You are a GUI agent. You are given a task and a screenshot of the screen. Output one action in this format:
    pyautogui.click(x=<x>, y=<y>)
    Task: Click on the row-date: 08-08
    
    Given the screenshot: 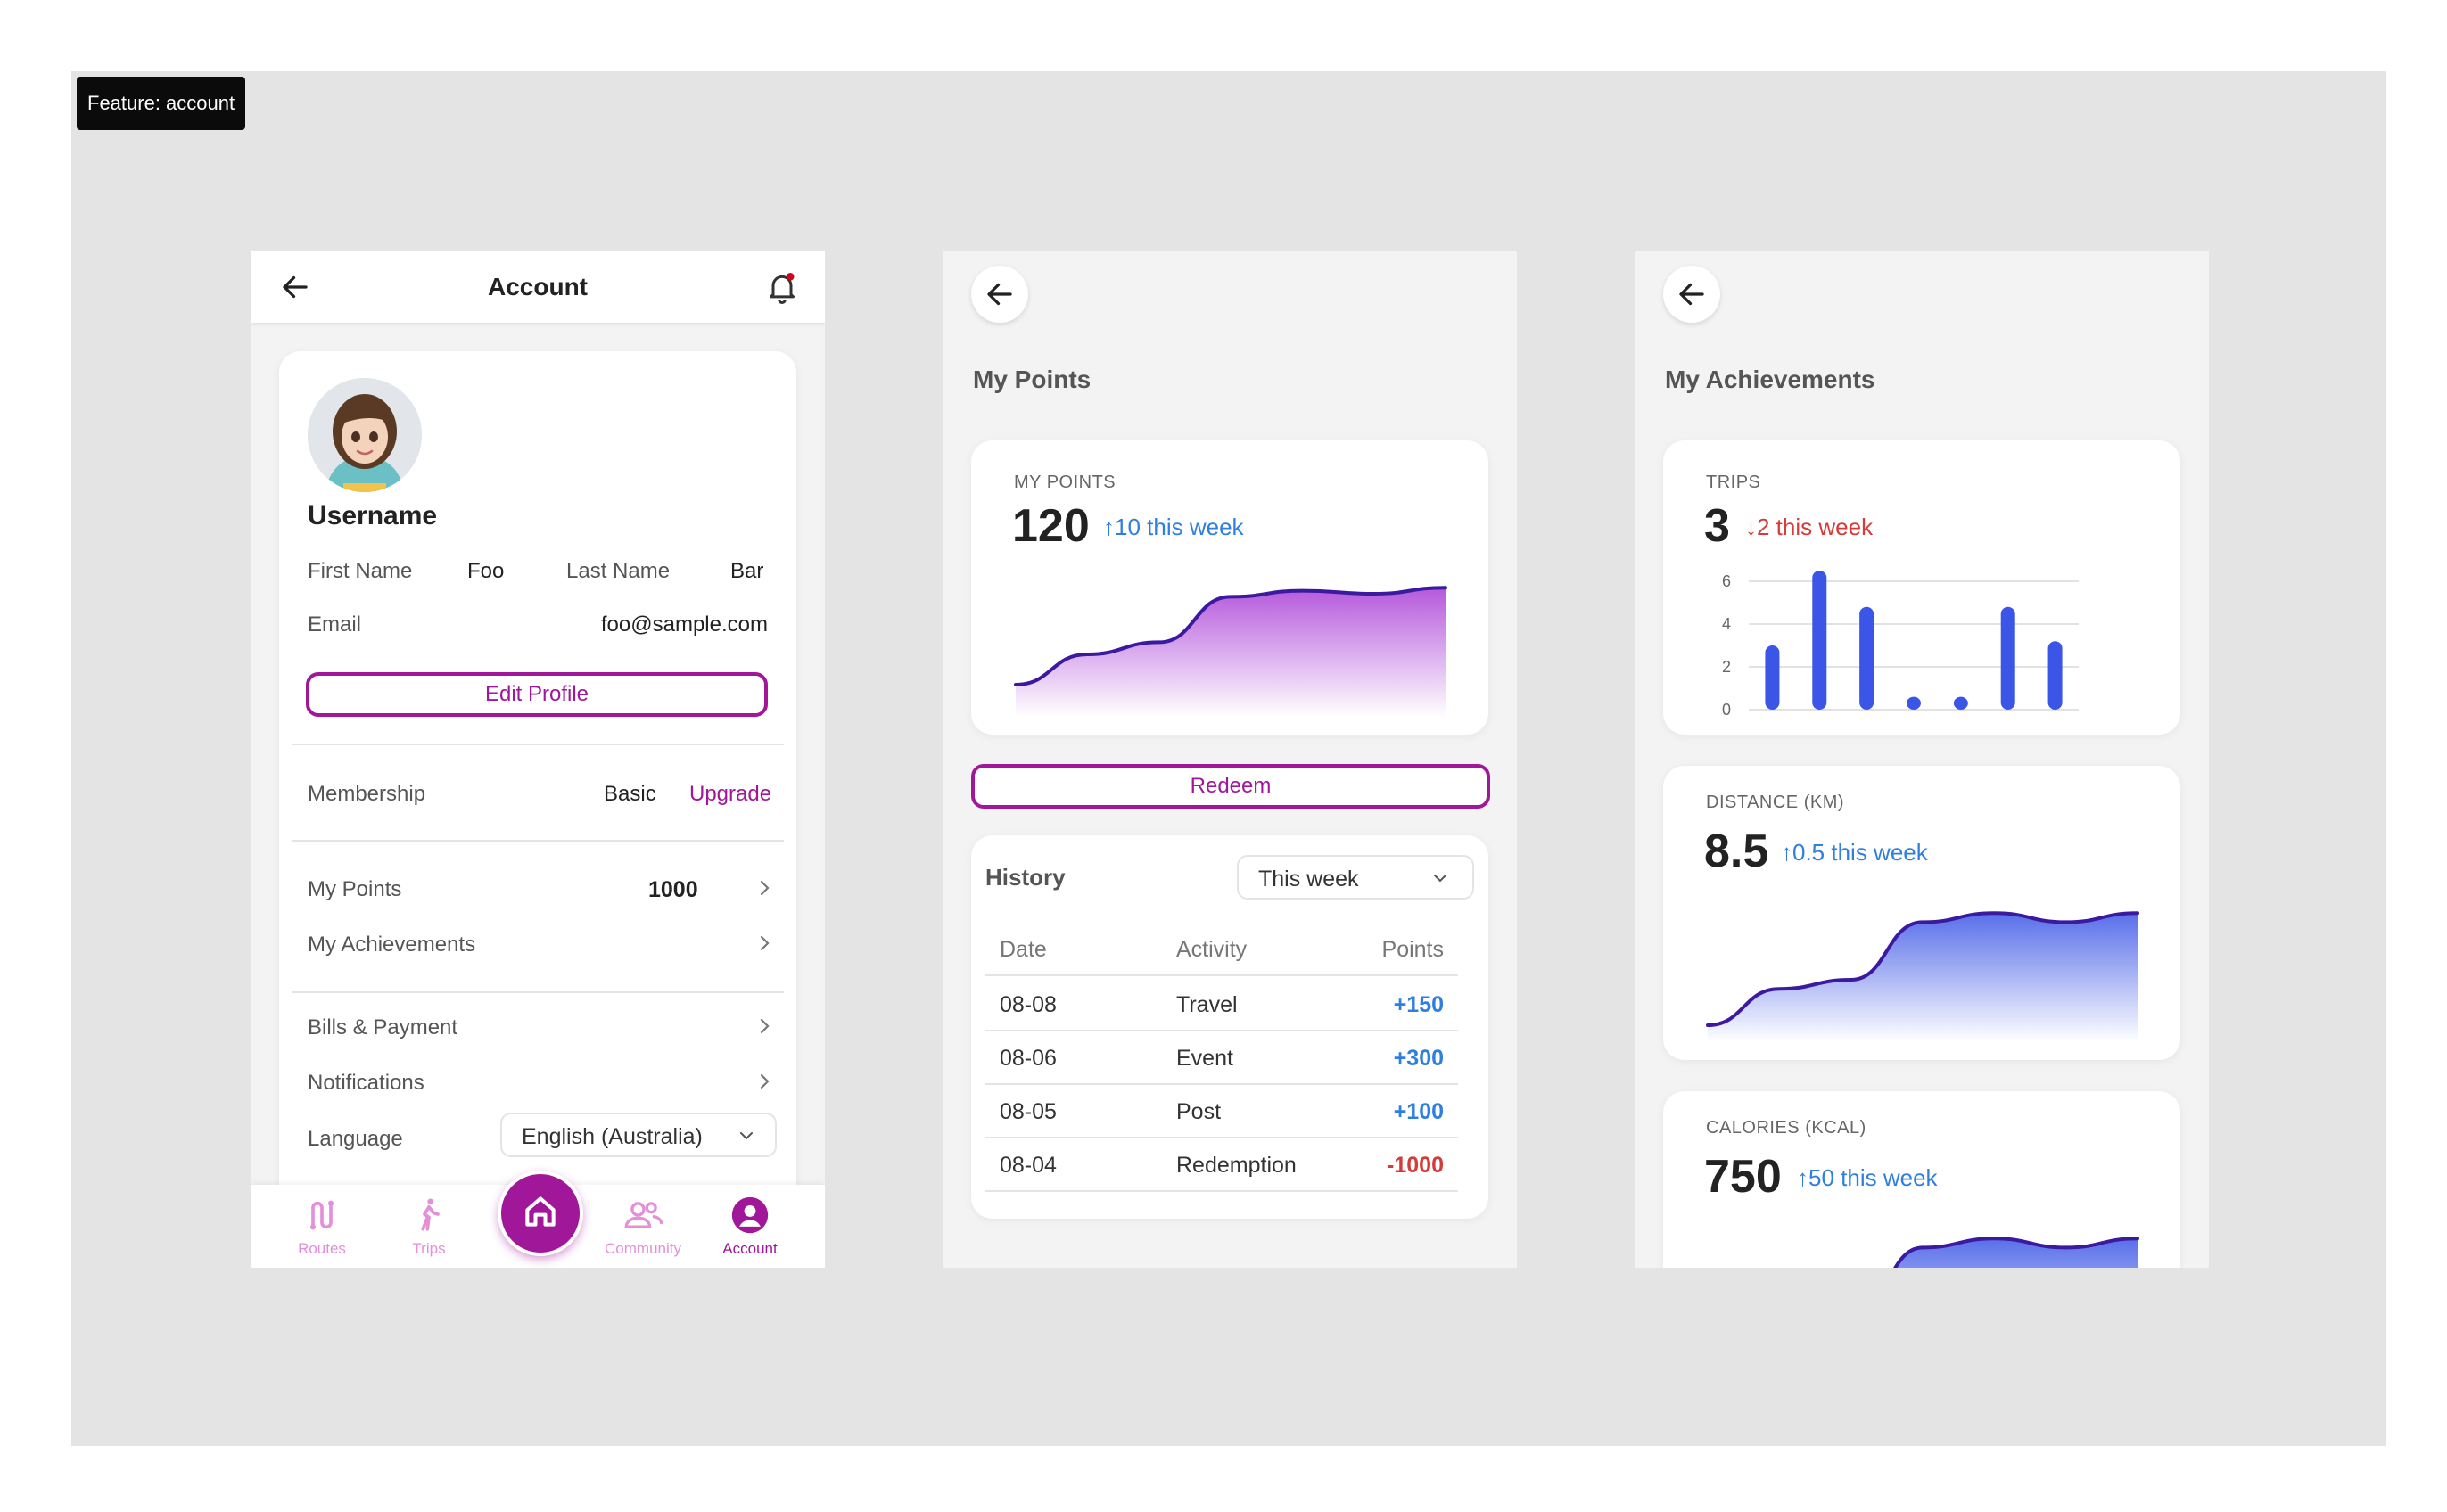 What is the action you would take?
    pyautogui.click(x=1028, y=1004)
    